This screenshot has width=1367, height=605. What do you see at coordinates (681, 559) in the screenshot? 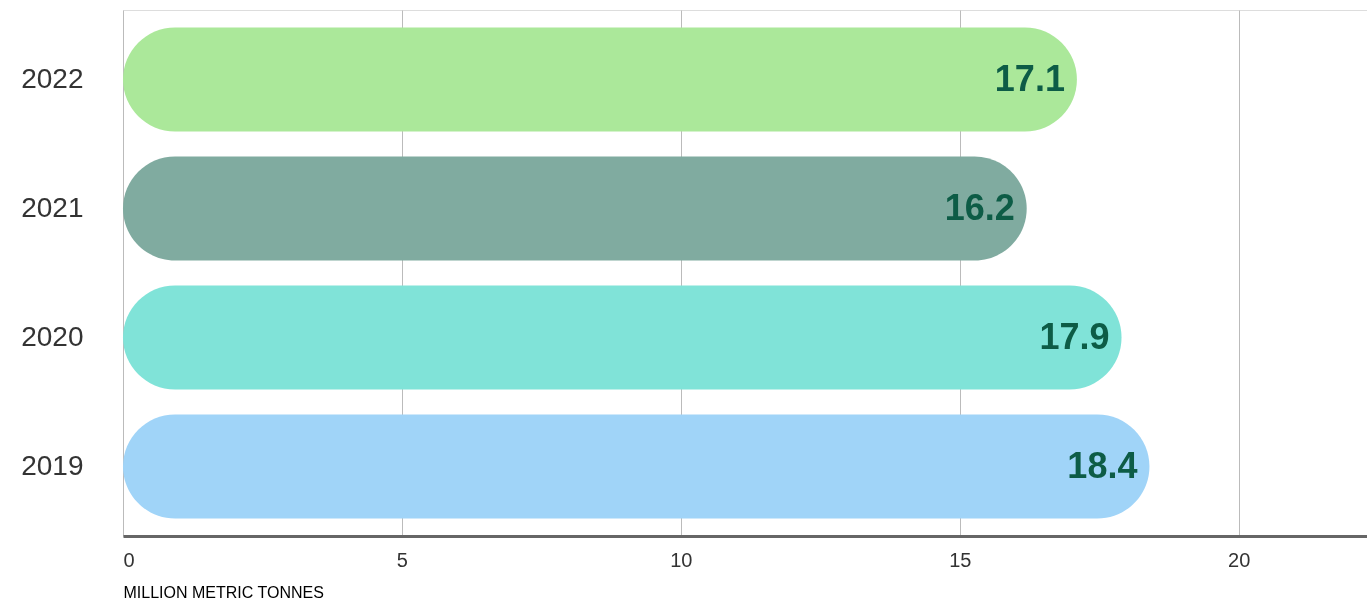
I see `x-tick-label: 10` at bounding box center [681, 559].